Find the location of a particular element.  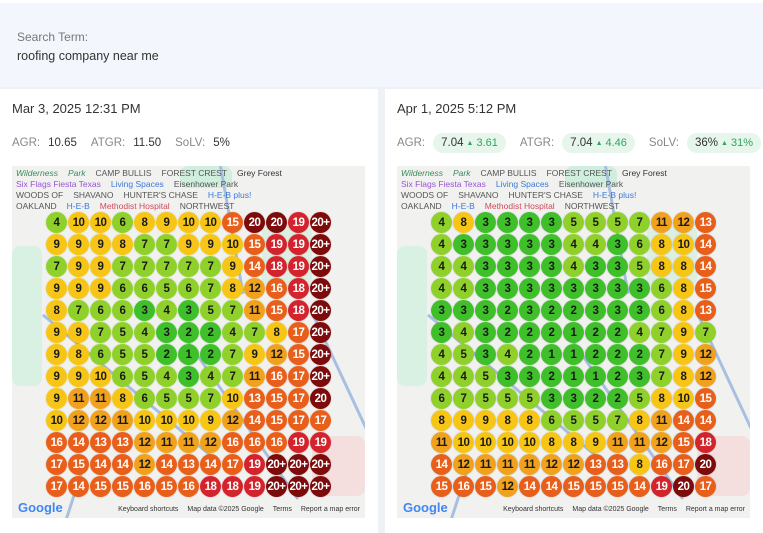

rank-pin: 18 is located at coordinates (705, 442).